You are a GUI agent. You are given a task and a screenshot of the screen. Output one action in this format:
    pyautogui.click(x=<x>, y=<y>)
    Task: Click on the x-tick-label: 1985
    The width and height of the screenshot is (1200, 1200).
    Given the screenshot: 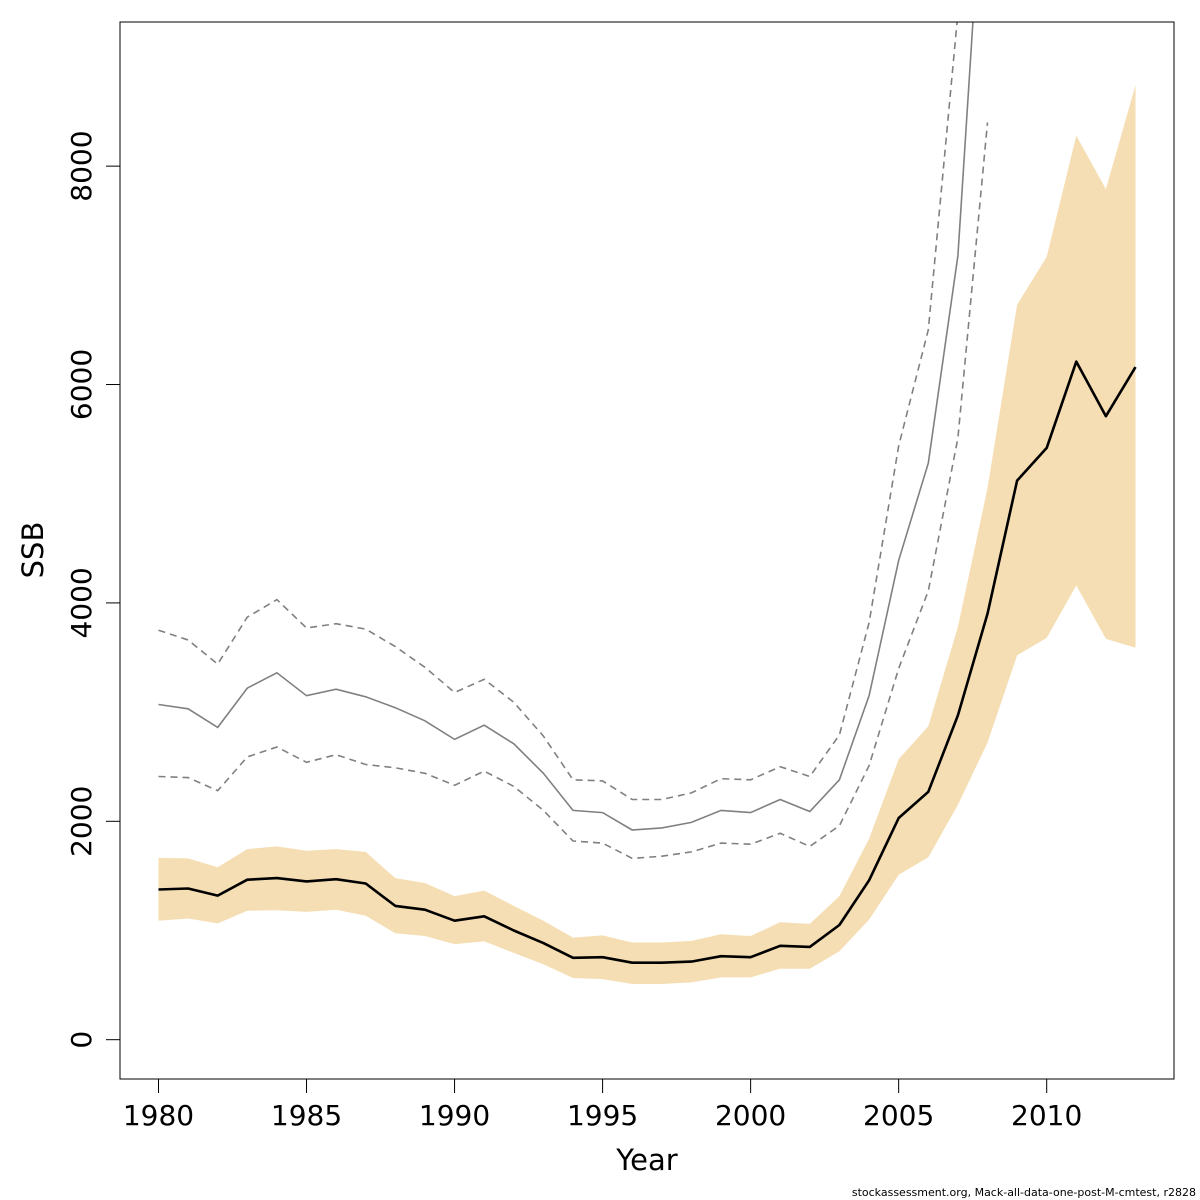 What is the action you would take?
    pyautogui.click(x=306, y=1115)
    